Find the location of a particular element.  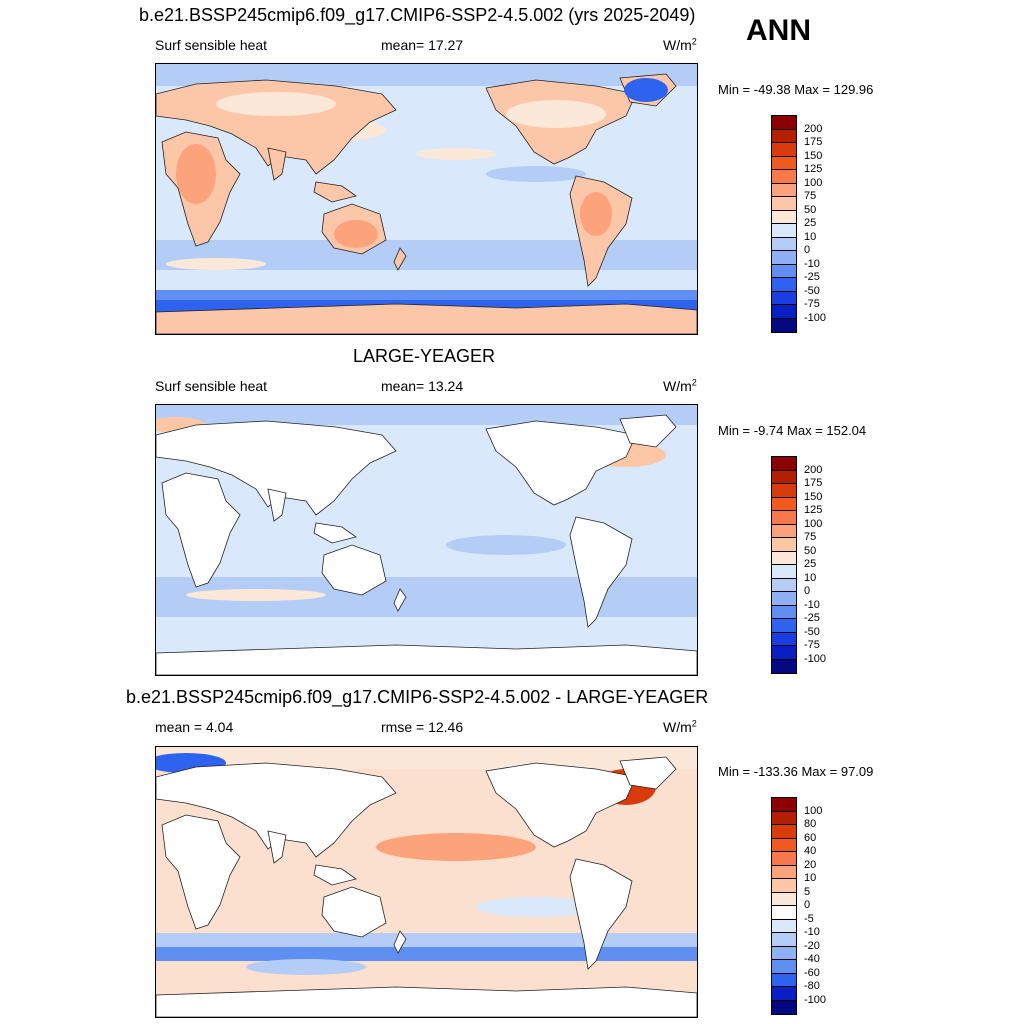

colorbar-swatches is located at coordinates (784, 565).